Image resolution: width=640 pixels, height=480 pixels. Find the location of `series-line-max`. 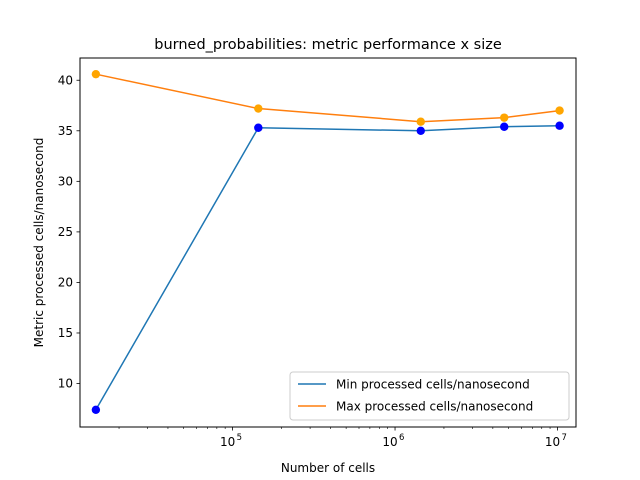

series-line-max is located at coordinates (327, 98).